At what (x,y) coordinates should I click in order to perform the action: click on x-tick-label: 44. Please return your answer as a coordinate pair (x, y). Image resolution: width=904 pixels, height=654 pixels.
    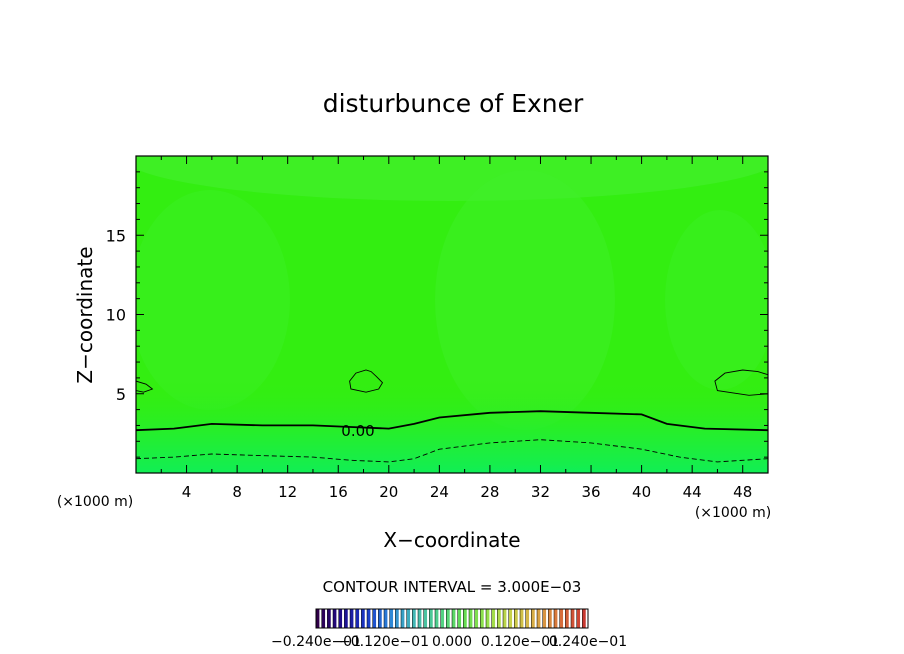
    Looking at the image, I should click on (692, 492).